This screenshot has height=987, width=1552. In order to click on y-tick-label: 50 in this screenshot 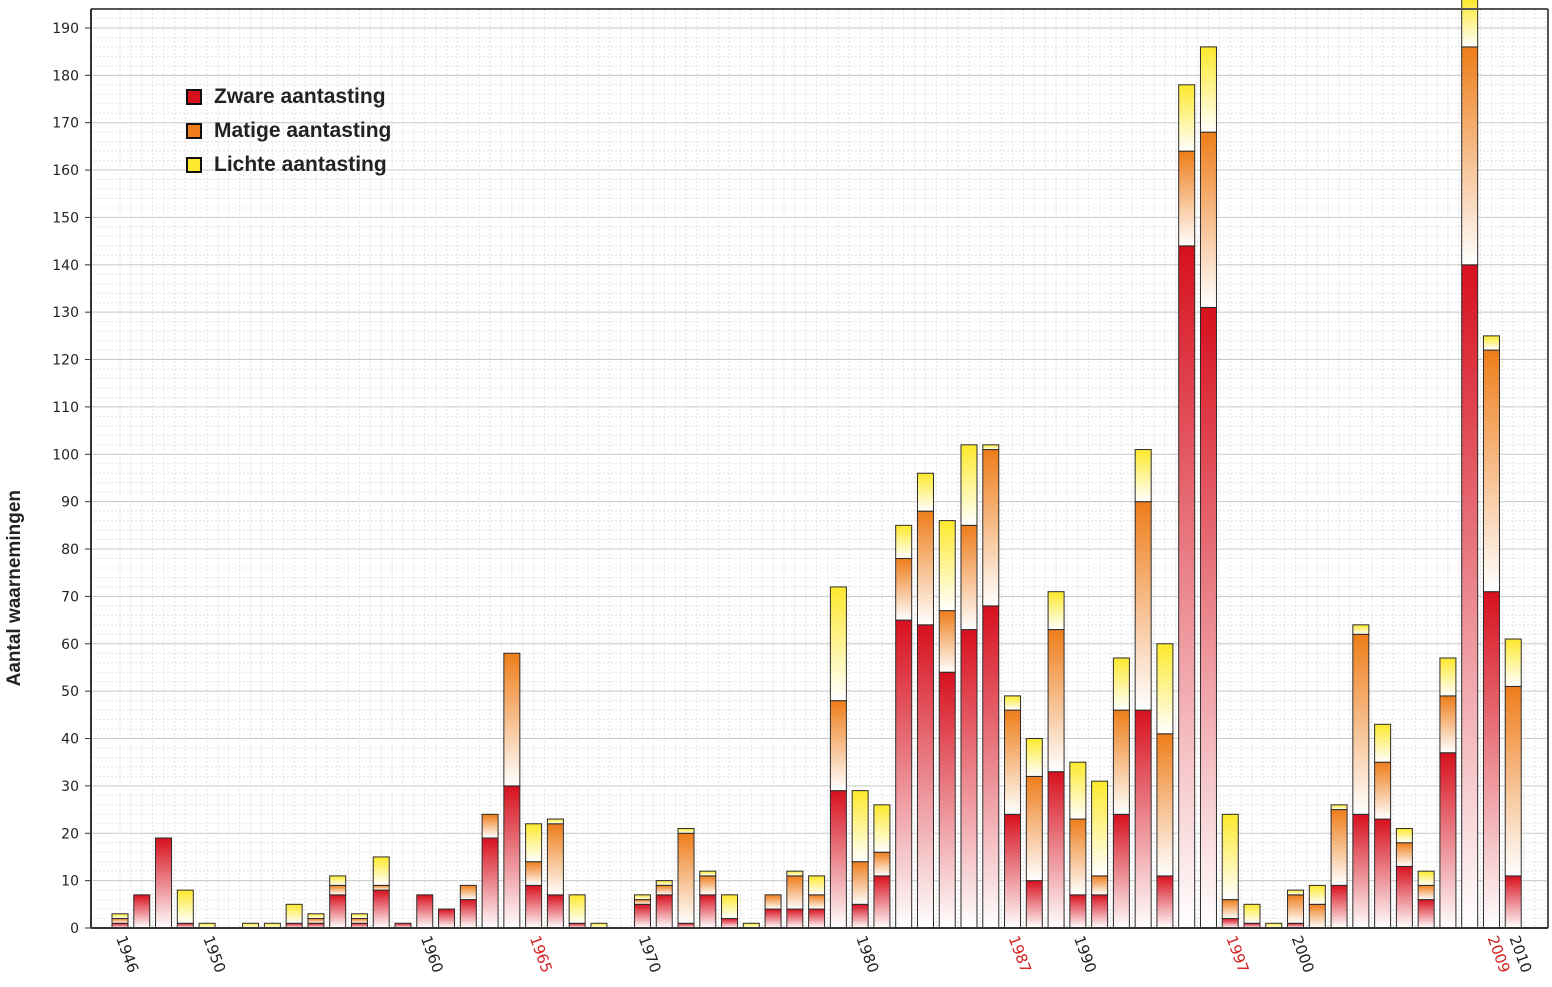, I will do `click(70, 692)`.